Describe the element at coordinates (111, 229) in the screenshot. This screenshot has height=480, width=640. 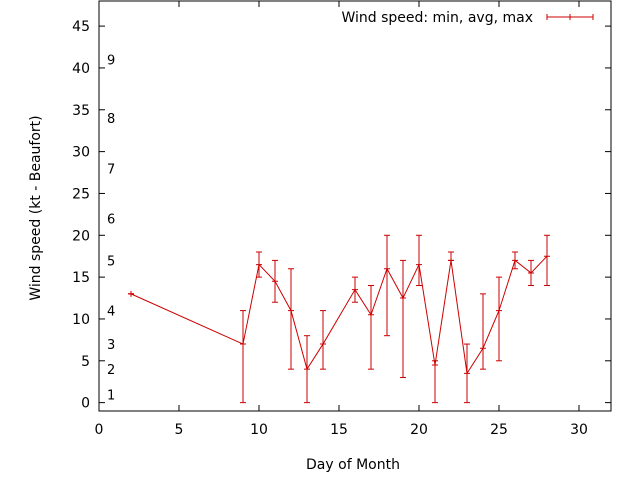
I see `beaufort-scale-labels: 1 2 3 4 5 6 7 8 9` at that location.